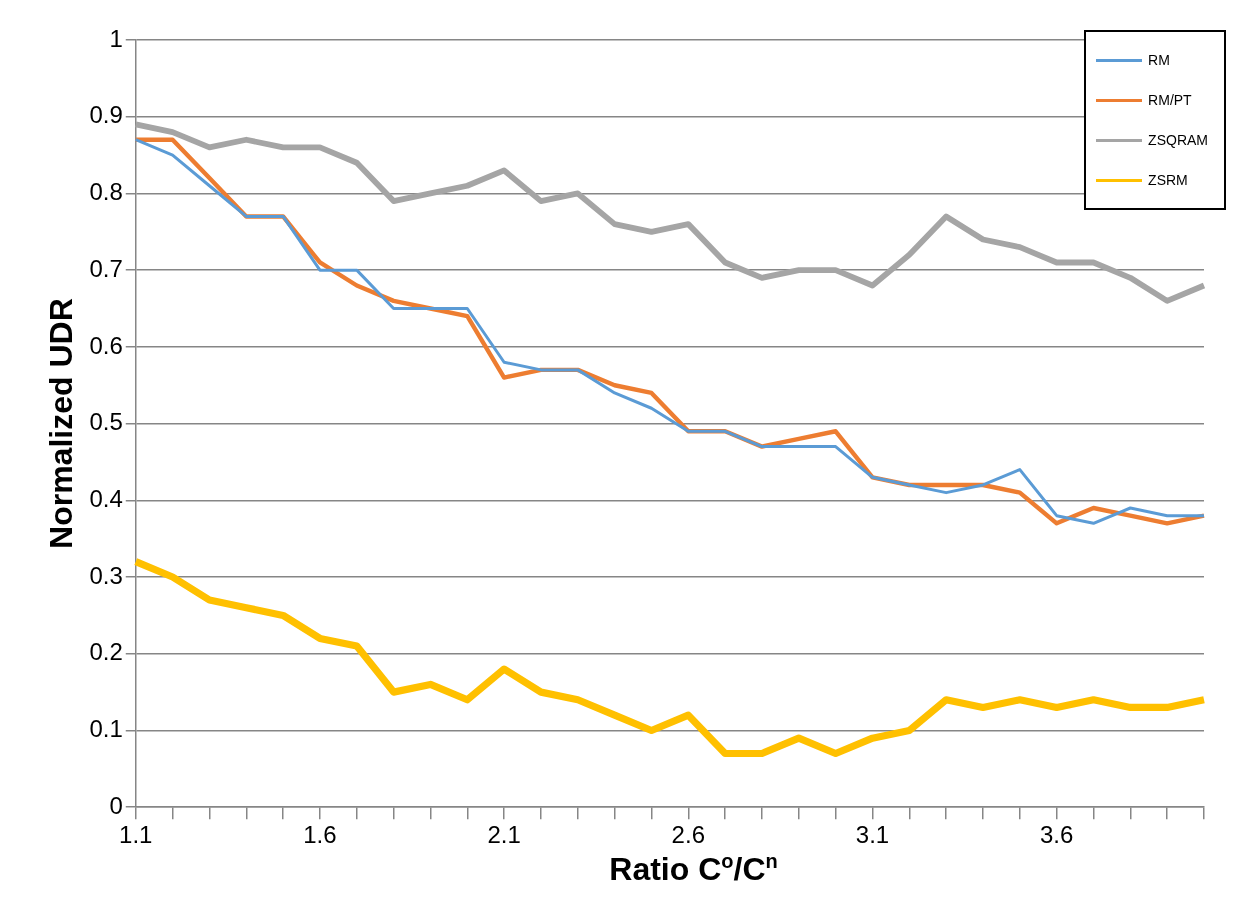 The height and width of the screenshot is (924, 1252). I want to click on x-tick-label: 3.6, so click(1056, 835).